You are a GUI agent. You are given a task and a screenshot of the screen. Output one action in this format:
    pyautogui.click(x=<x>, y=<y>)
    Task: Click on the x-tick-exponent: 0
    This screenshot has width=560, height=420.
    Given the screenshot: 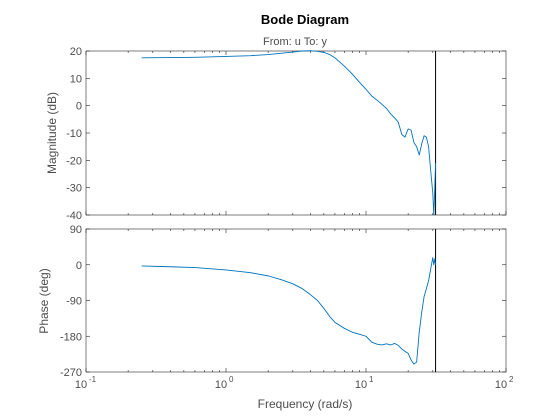 What is the action you would take?
    pyautogui.click(x=231, y=379)
    